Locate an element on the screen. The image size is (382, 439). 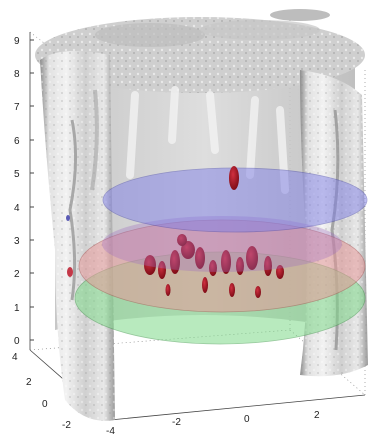
y-axis-ticks: 4 2 0 -2 is located at coordinates (41, 391).